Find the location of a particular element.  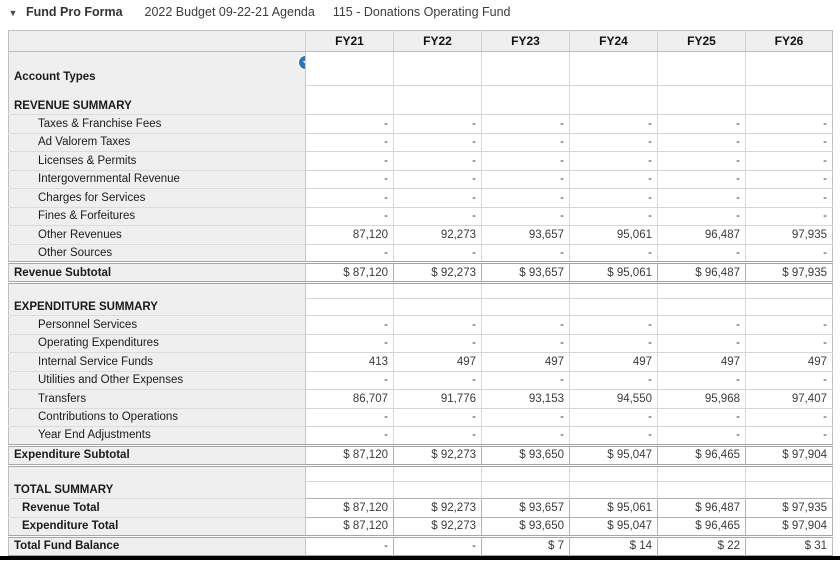

column-header-fy24: FY24 is located at coordinates (613, 41).